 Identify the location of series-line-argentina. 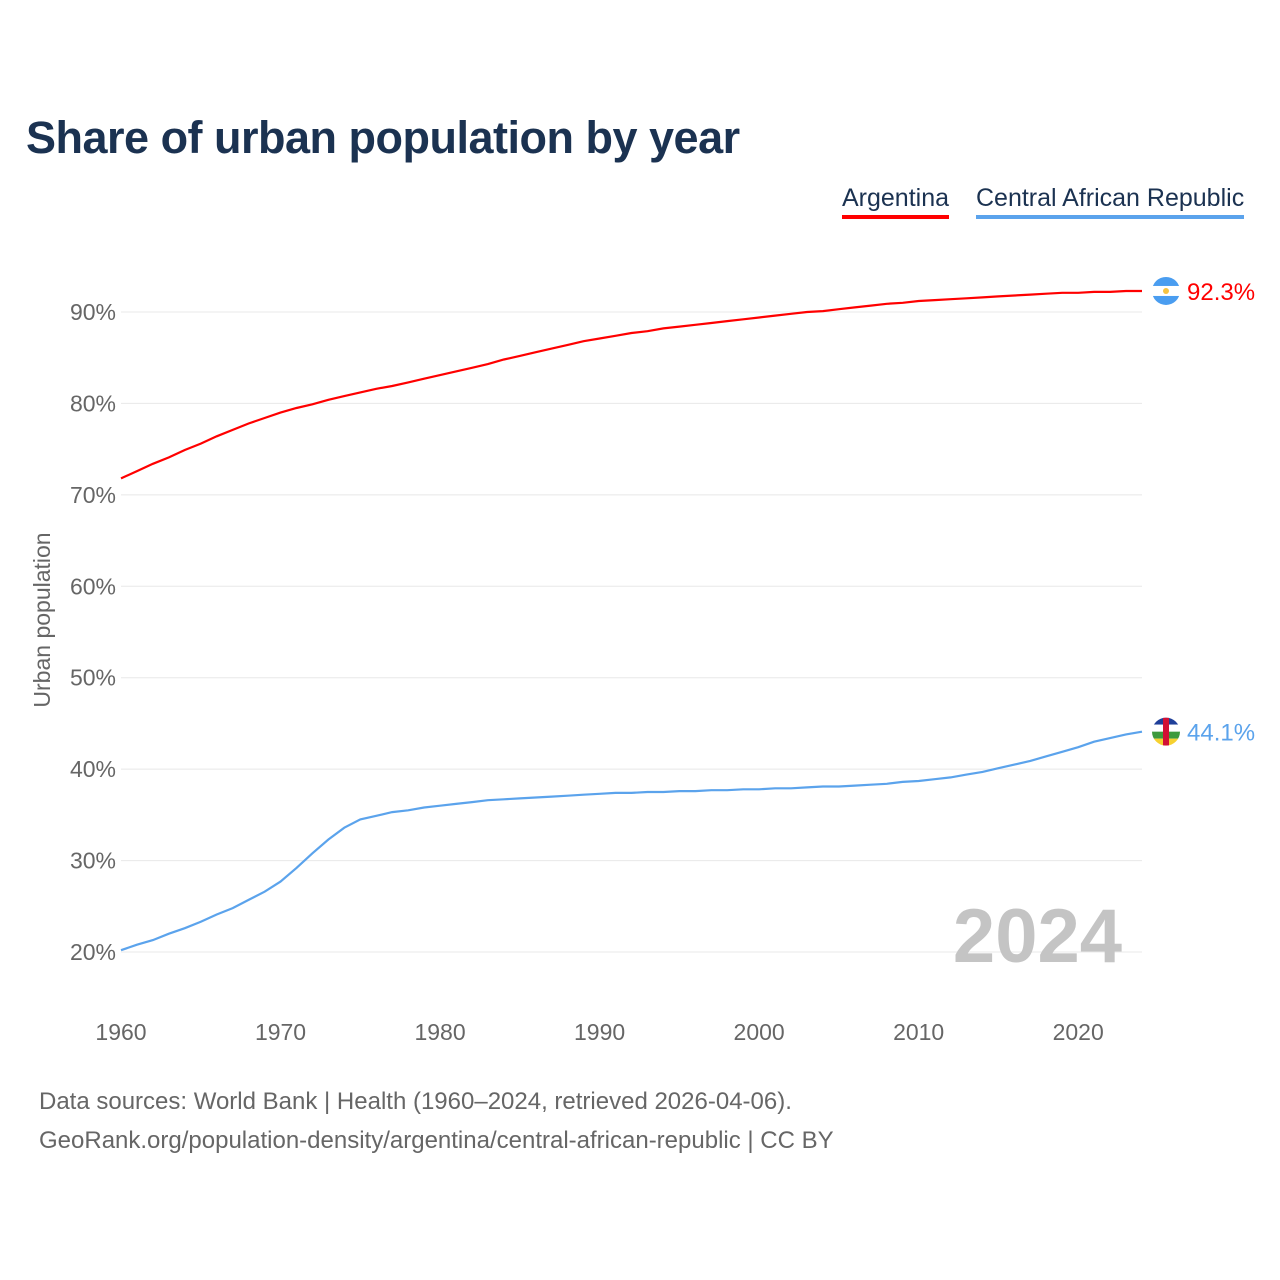
(631, 384).